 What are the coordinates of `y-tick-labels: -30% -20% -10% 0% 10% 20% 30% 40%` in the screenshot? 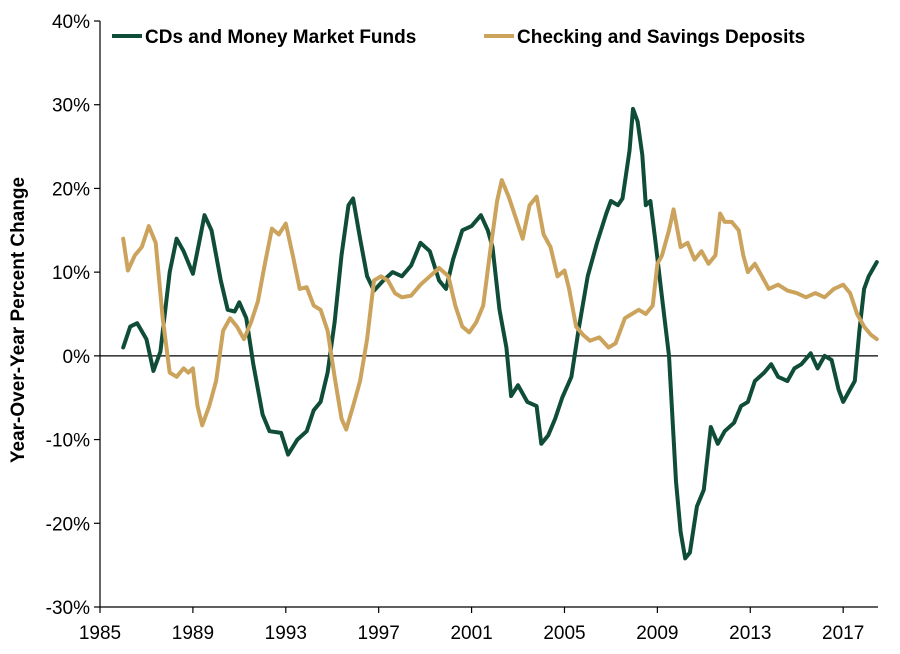 It's located at (68, 315).